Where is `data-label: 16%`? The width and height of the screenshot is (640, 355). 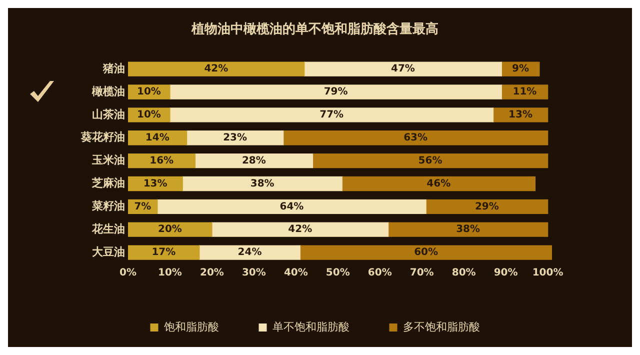 data-label: 16% is located at coordinates (162, 160).